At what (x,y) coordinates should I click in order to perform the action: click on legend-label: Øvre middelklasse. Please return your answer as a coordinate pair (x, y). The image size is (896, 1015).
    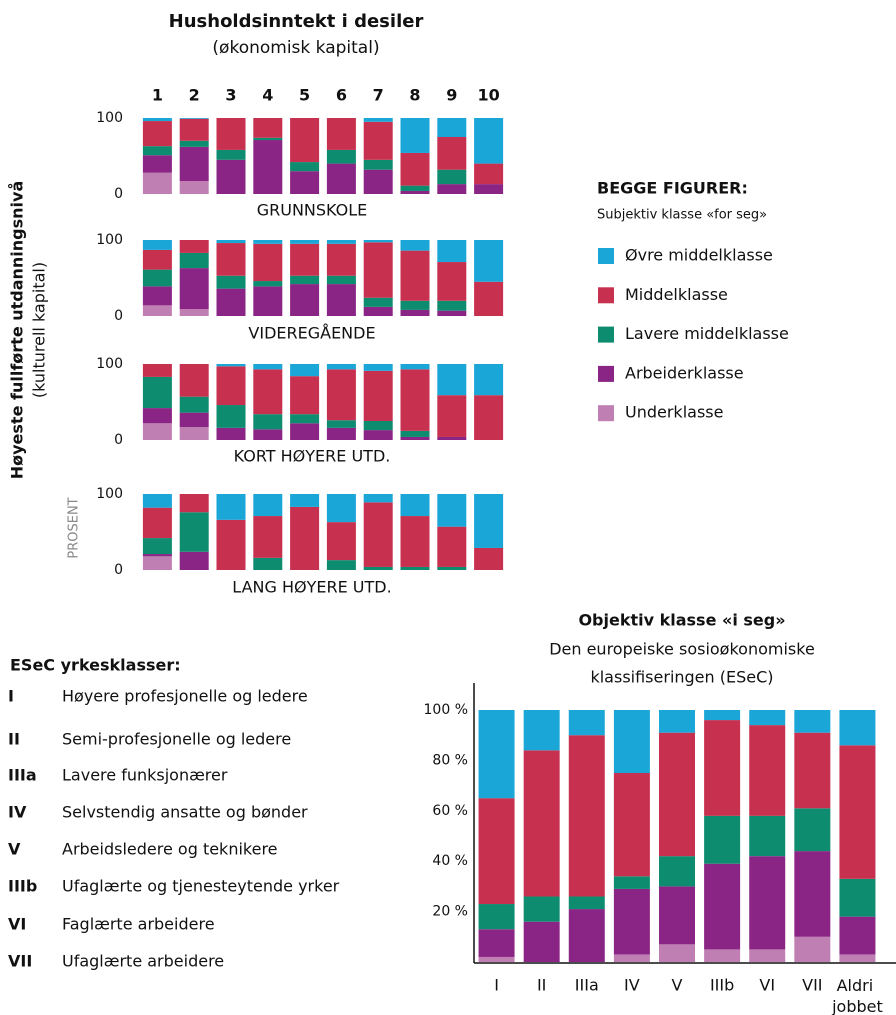
    Looking at the image, I should click on (699, 255).